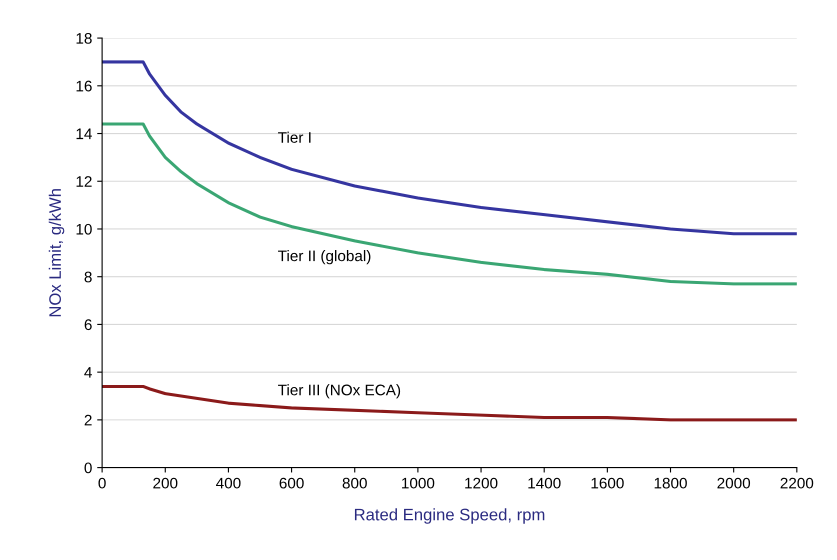 This screenshot has height=560, width=837. Describe the element at coordinates (292, 483) in the screenshot. I see `x-tick-label: 600` at that location.